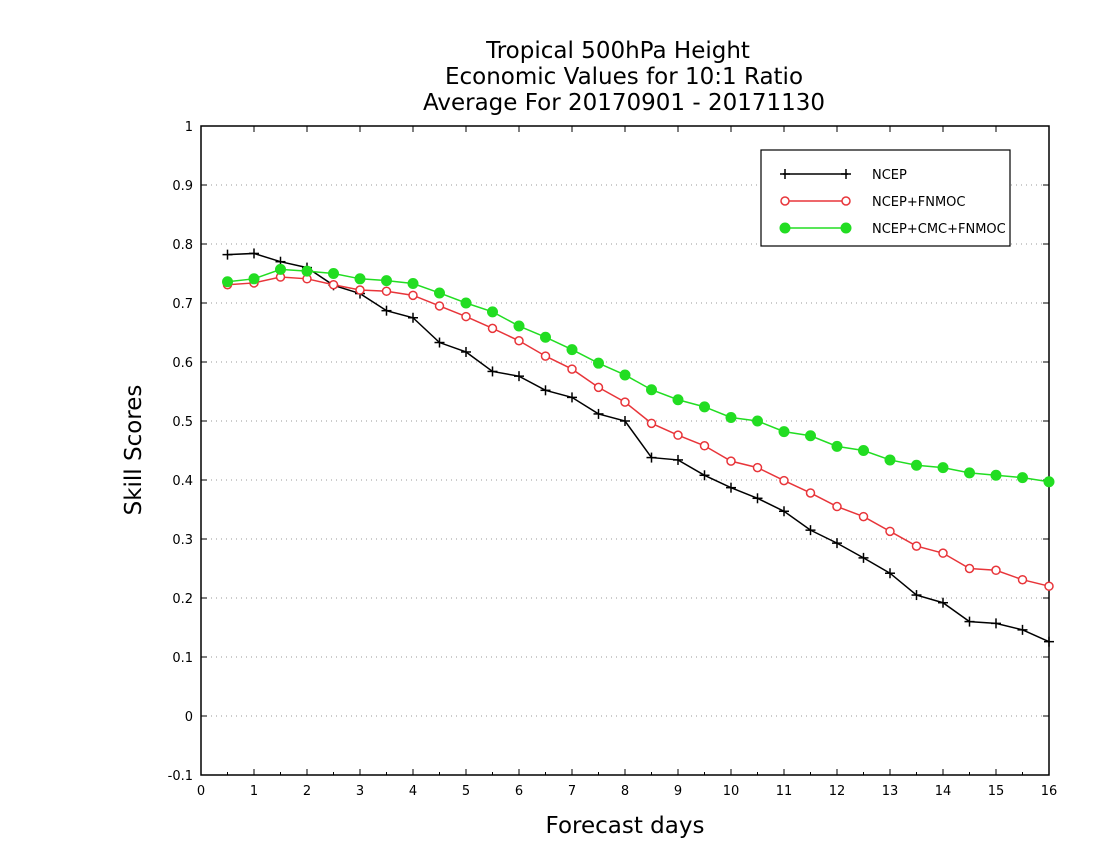 The image size is (1100, 850). What do you see at coordinates (201, 791) in the screenshot?
I see `x-tick-label: 0` at bounding box center [201, 791].